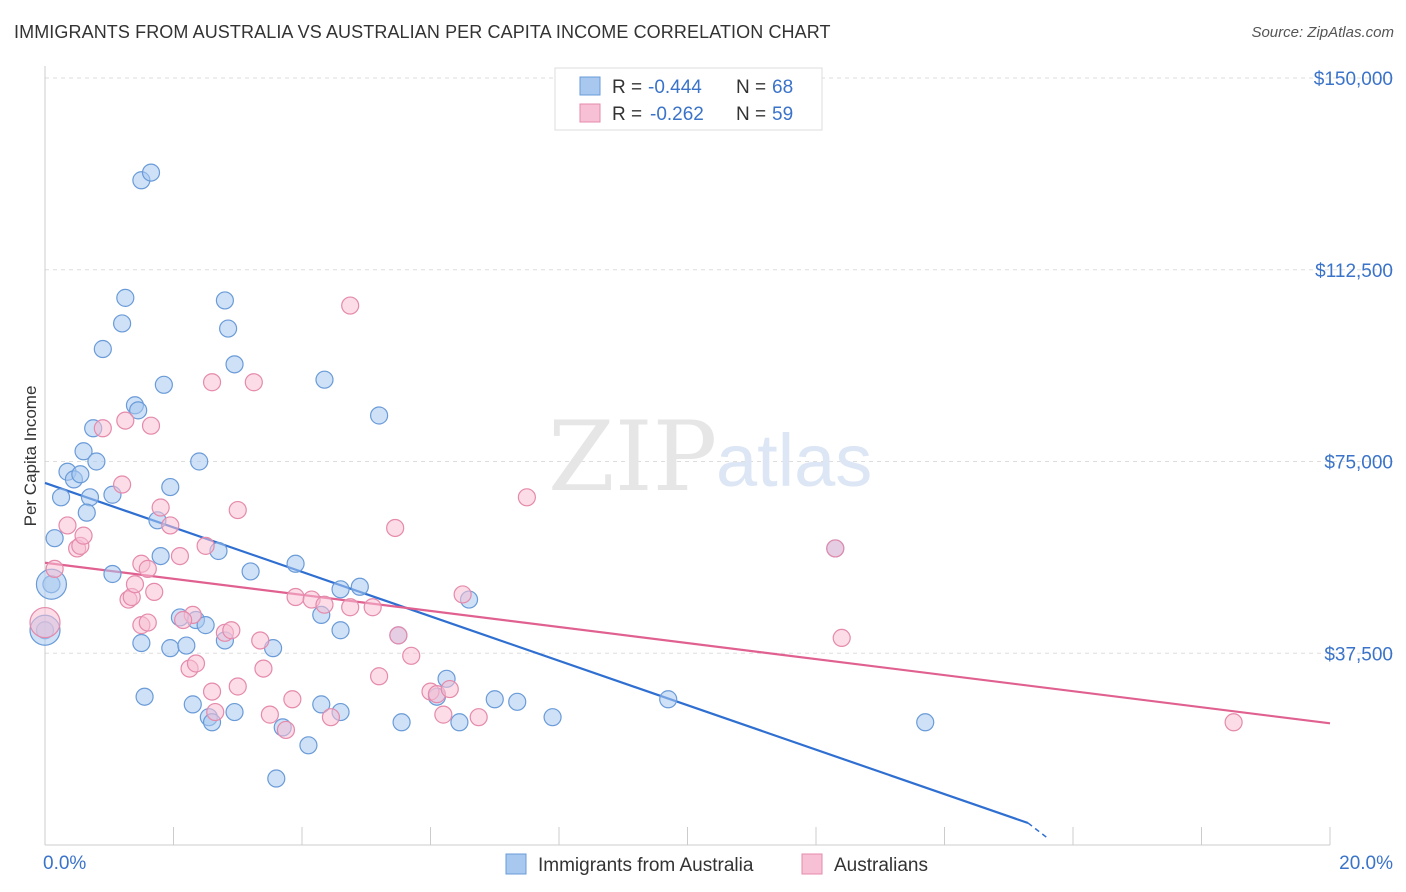 The image size is (1406, 892). I want to click on y-tick-label-1: $75,000, so click(1358, 463).